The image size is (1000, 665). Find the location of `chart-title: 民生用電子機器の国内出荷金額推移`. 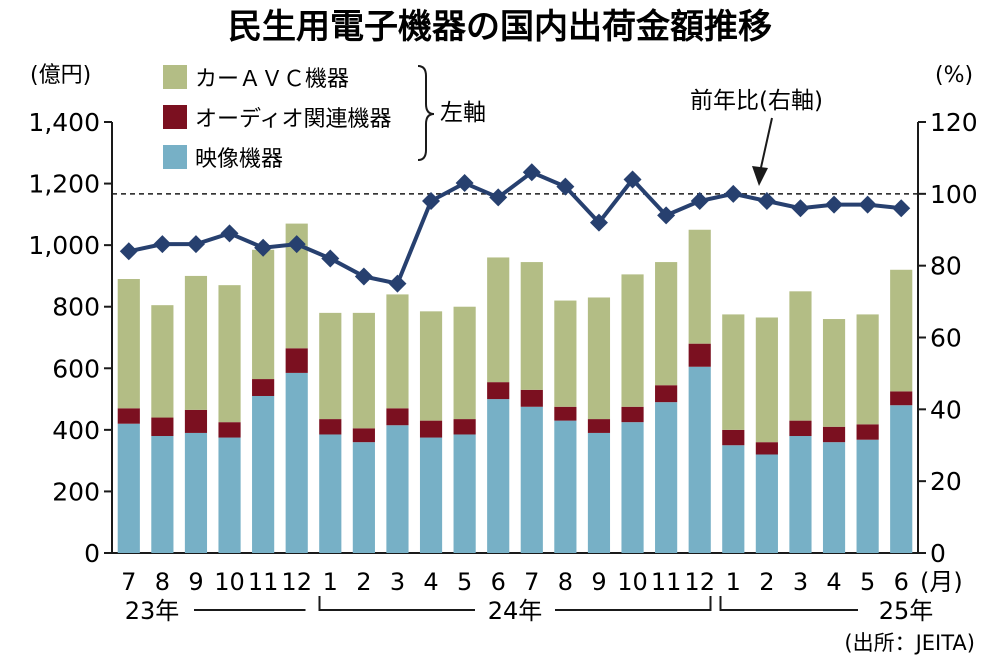

chart-title: 民生用電子機器の国内出荷金額推移 is located at coordinates (500, 27).